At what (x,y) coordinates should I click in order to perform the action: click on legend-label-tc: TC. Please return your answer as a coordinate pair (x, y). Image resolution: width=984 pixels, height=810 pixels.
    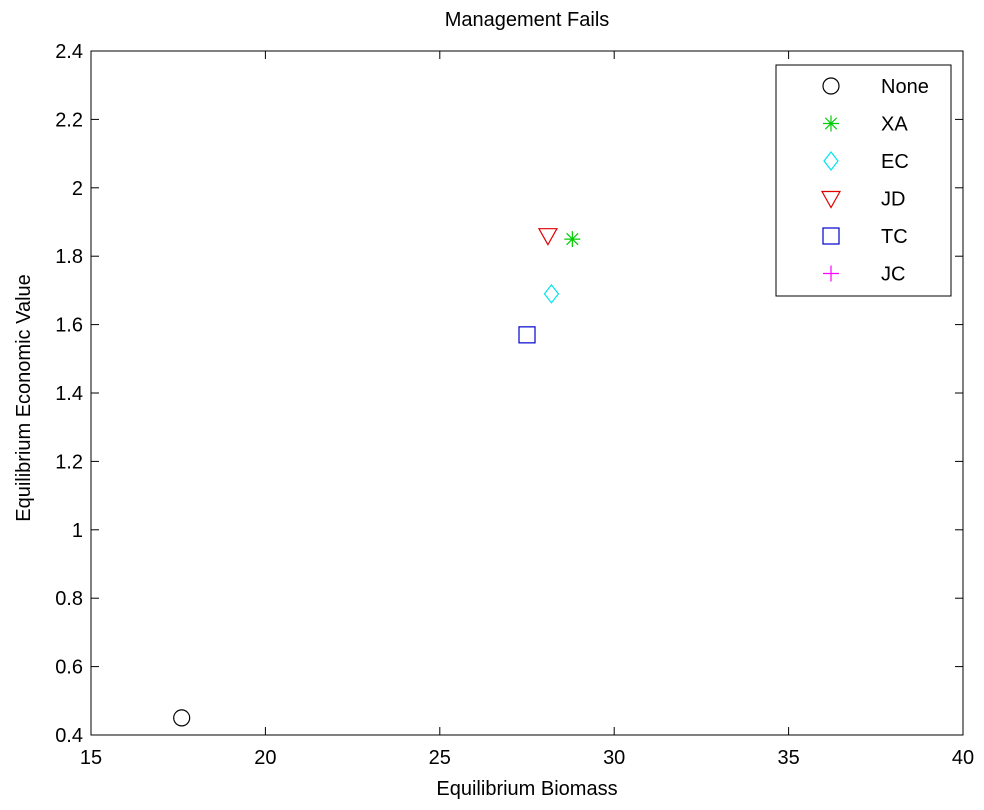
    Looking at the image, I should click on (894, 237).